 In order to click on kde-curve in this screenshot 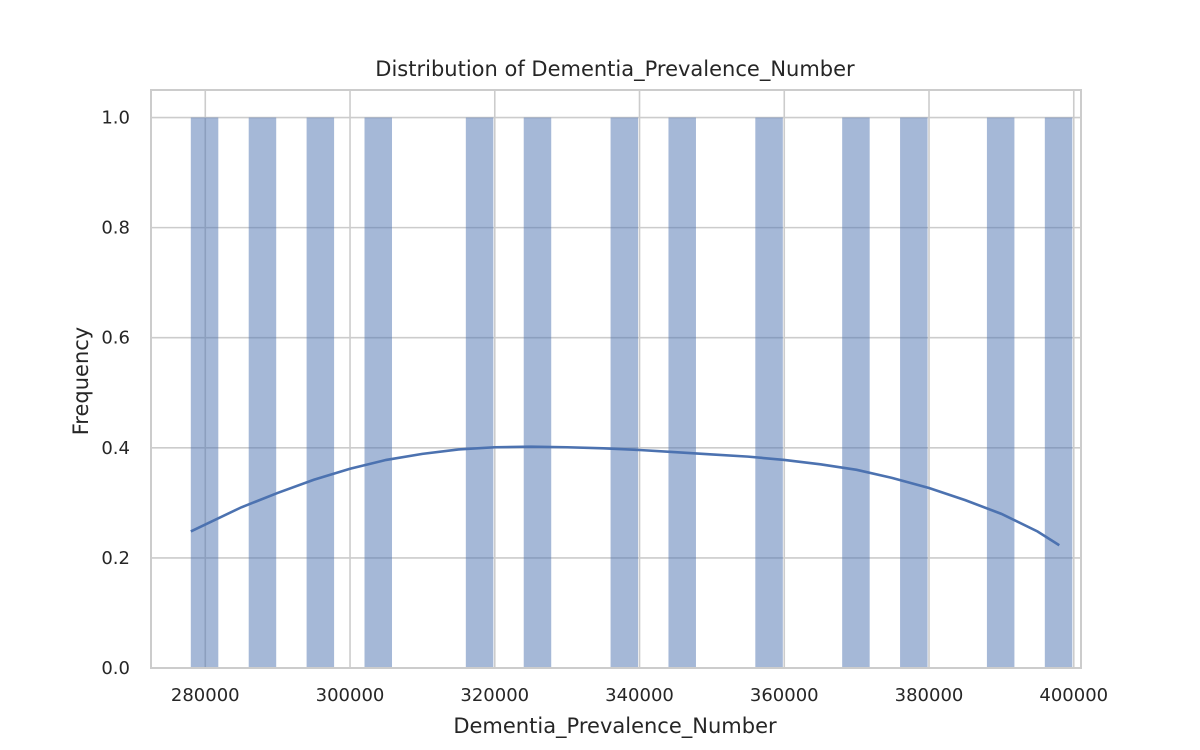, I will do `click(625, 496)`.